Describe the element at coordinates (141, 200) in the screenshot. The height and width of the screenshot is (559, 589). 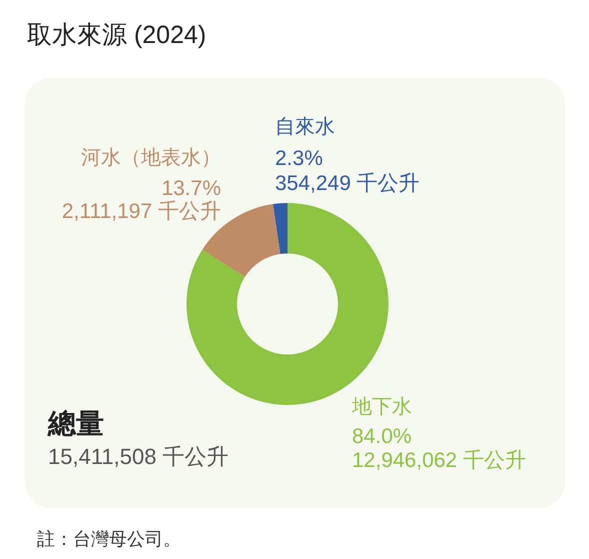
I see `data-label: 13.7% 2,111,197 千公升` at that location.